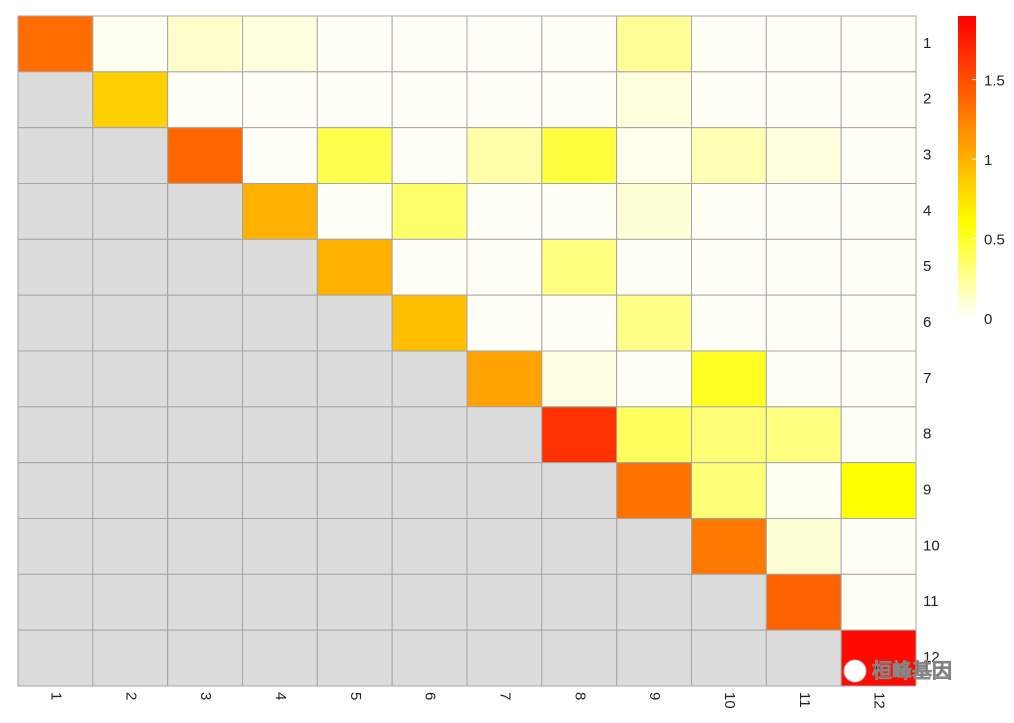  What do you see at coordinates (967, 167) in the screenshot?
I see `color-bar` at bounding box center [967, 167].